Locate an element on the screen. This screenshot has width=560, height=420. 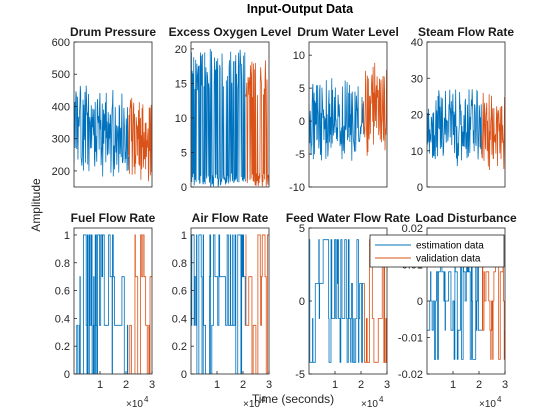
subplot-title: Fuel Flow Rate is located at coordinates (113, 218).